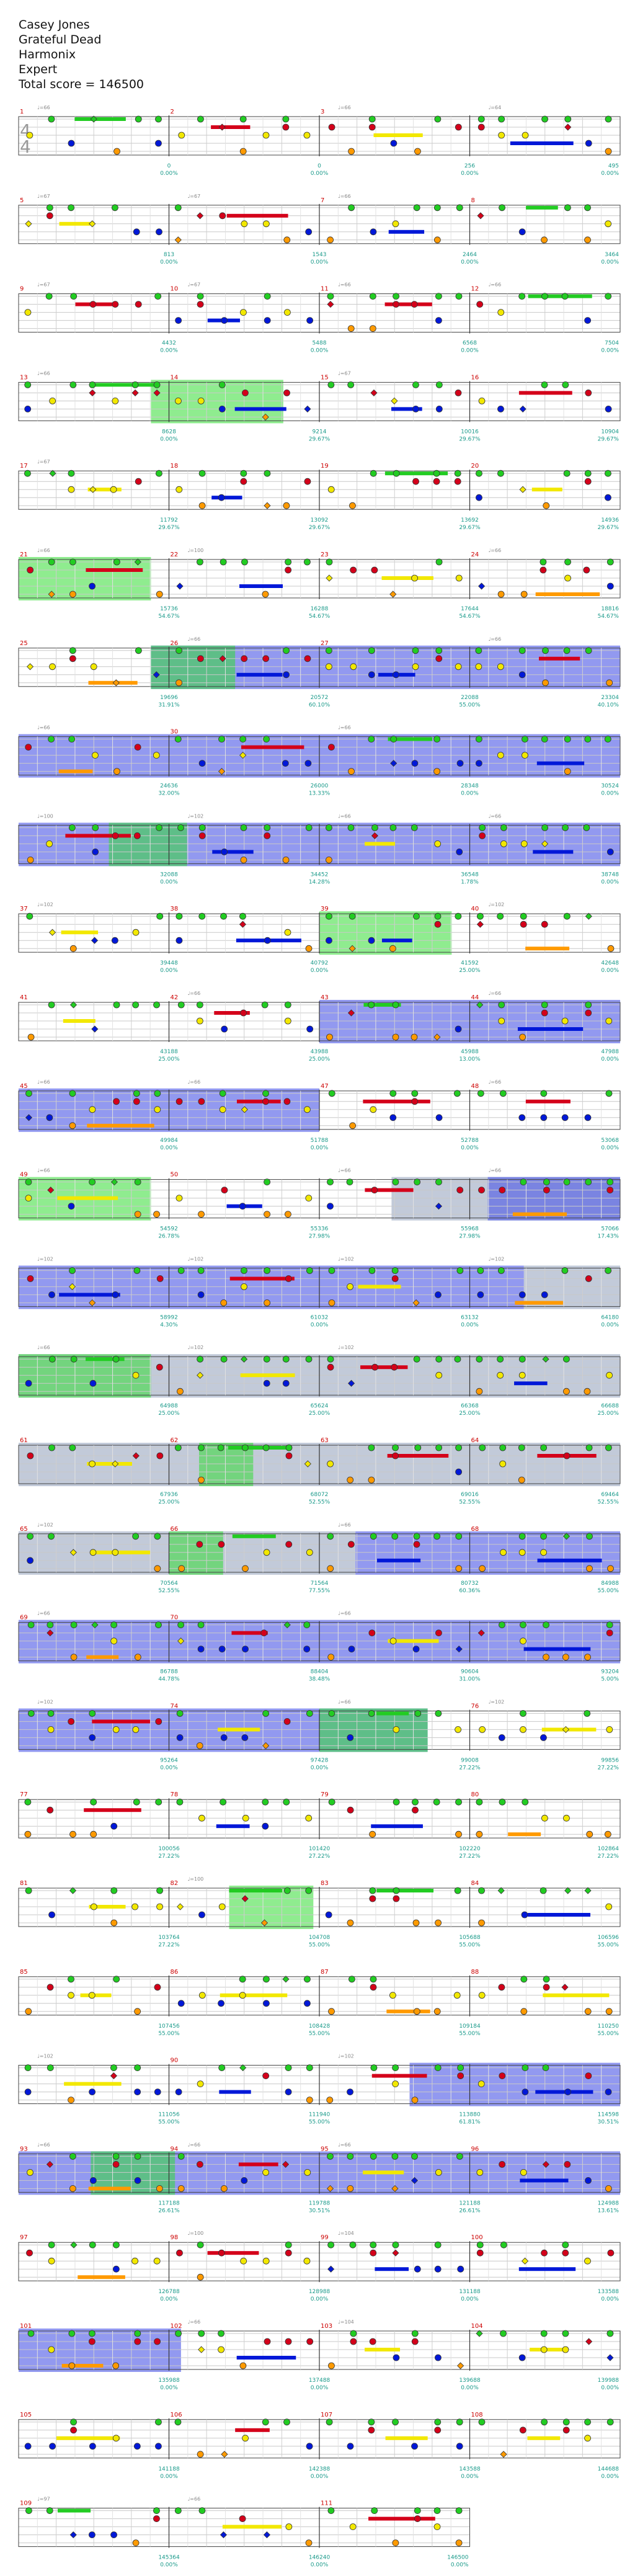 Image resolution: width=635 pixels, height=2576 pixels. What do you see at coordinates (194, 285) in the screenshot?
I see `bpm-marker: ♩=67` at bounding box center [194, 285].